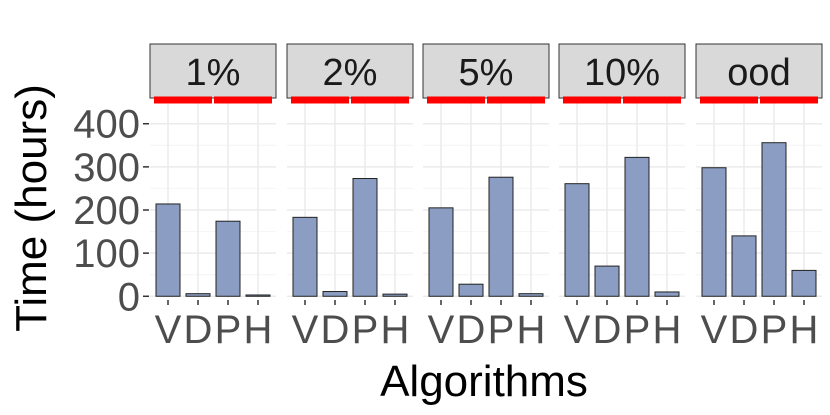 The image size is (830, 415). Describe the element at coordinates (350, 197) in the screenshot. I see `facet-panel: 2% V D P H` at that location.